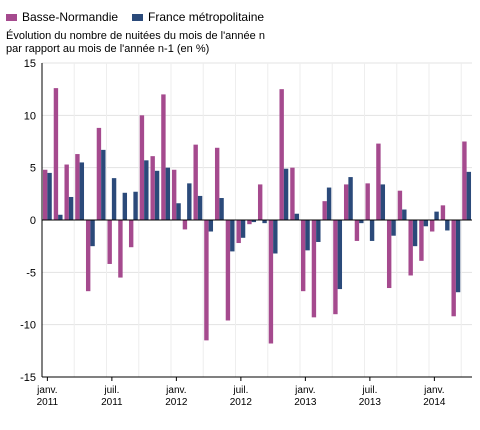  Describe the element at coordinates (30, 64) in the screenshot. I see `y-tick-label: 15` at that location.